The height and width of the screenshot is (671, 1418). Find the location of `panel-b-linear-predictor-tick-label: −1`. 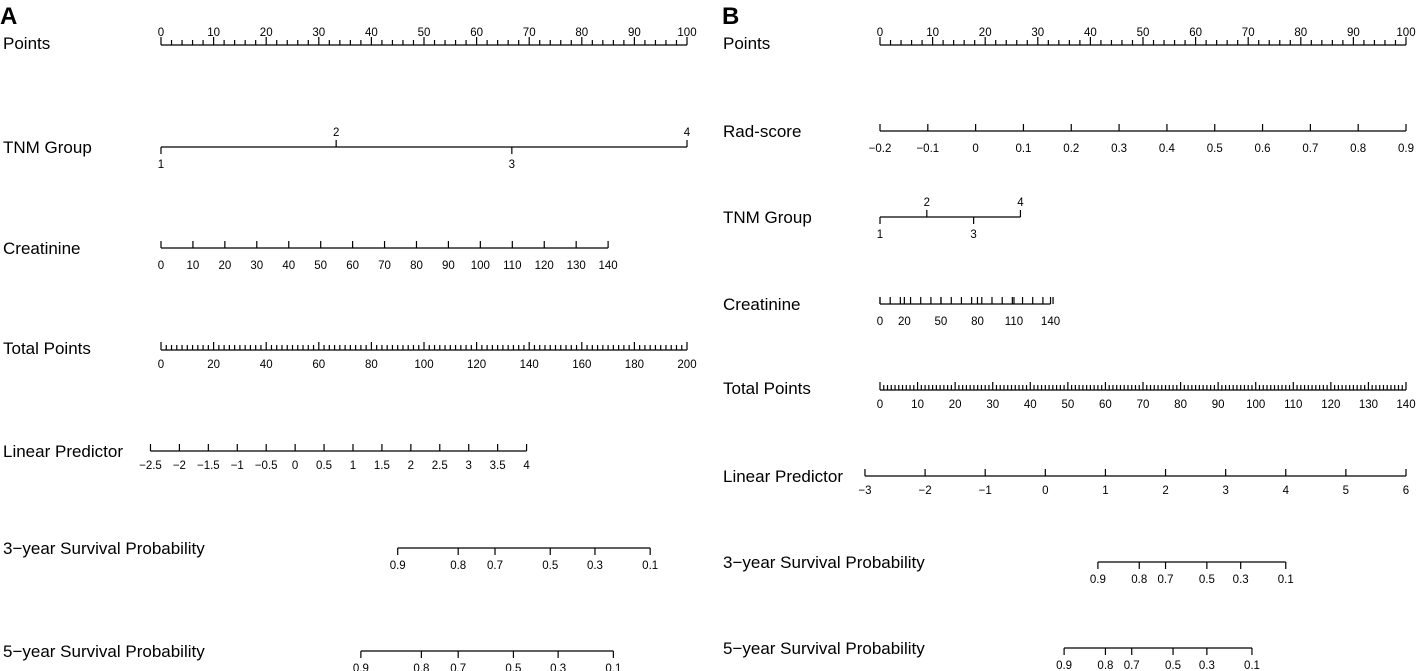

panel-b-linear-predictor-tick-label: −1 is located at coordinates (985, 491).